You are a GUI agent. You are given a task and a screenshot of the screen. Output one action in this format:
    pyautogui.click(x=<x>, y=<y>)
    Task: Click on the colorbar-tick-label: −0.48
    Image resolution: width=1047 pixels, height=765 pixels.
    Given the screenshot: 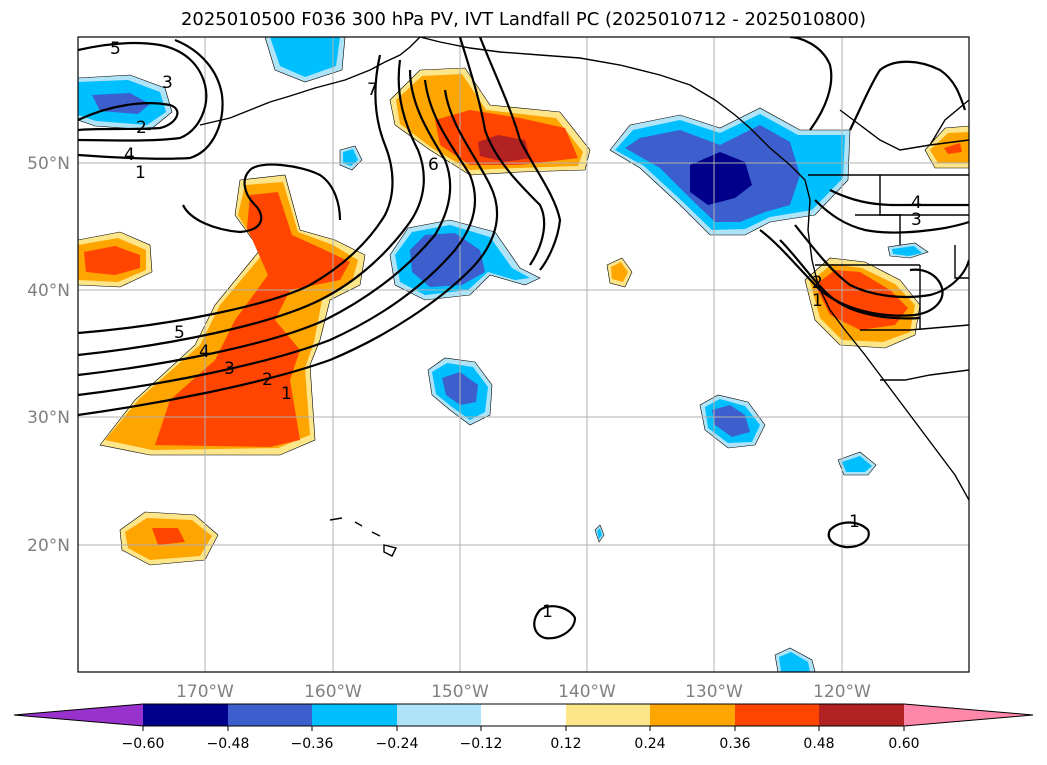 What is the action you would take?
    pyautogui.click(x=228, y=744)
    